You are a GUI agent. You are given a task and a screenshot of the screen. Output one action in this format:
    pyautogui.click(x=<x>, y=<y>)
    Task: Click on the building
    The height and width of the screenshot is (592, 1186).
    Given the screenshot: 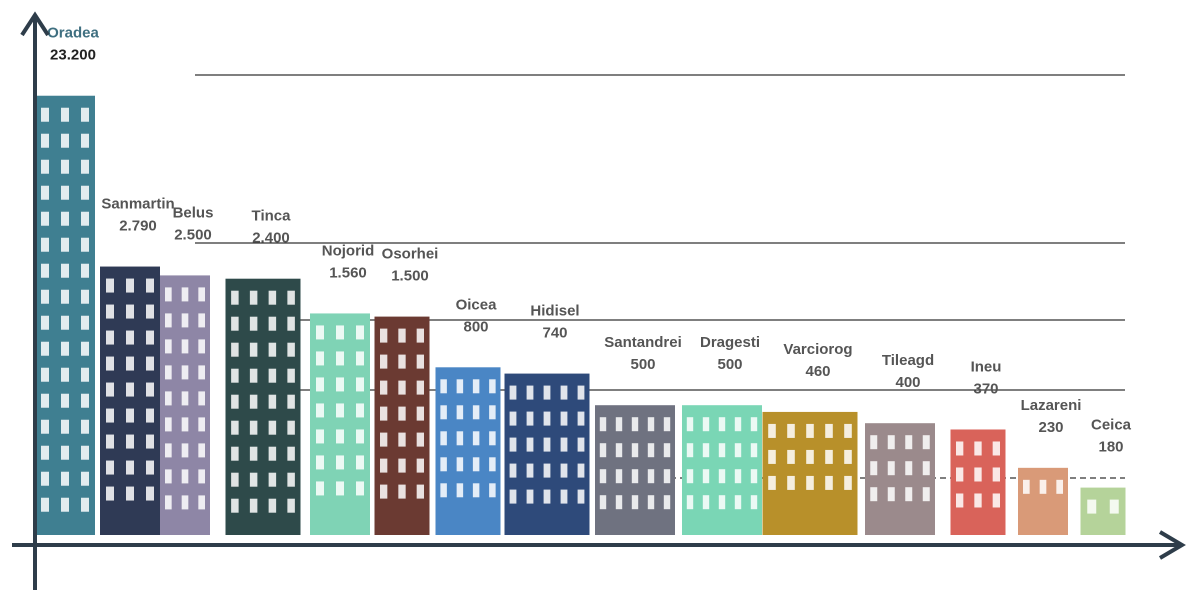 What is the action you would take?
    pyautogui.click(x=468, y=451)
    